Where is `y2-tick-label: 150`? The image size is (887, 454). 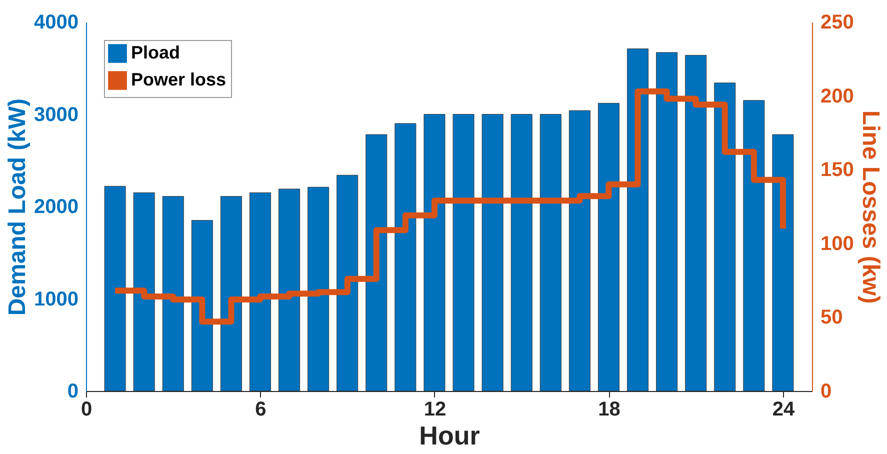 y2-tick-label: 150 is located at coordinates (837, 170).